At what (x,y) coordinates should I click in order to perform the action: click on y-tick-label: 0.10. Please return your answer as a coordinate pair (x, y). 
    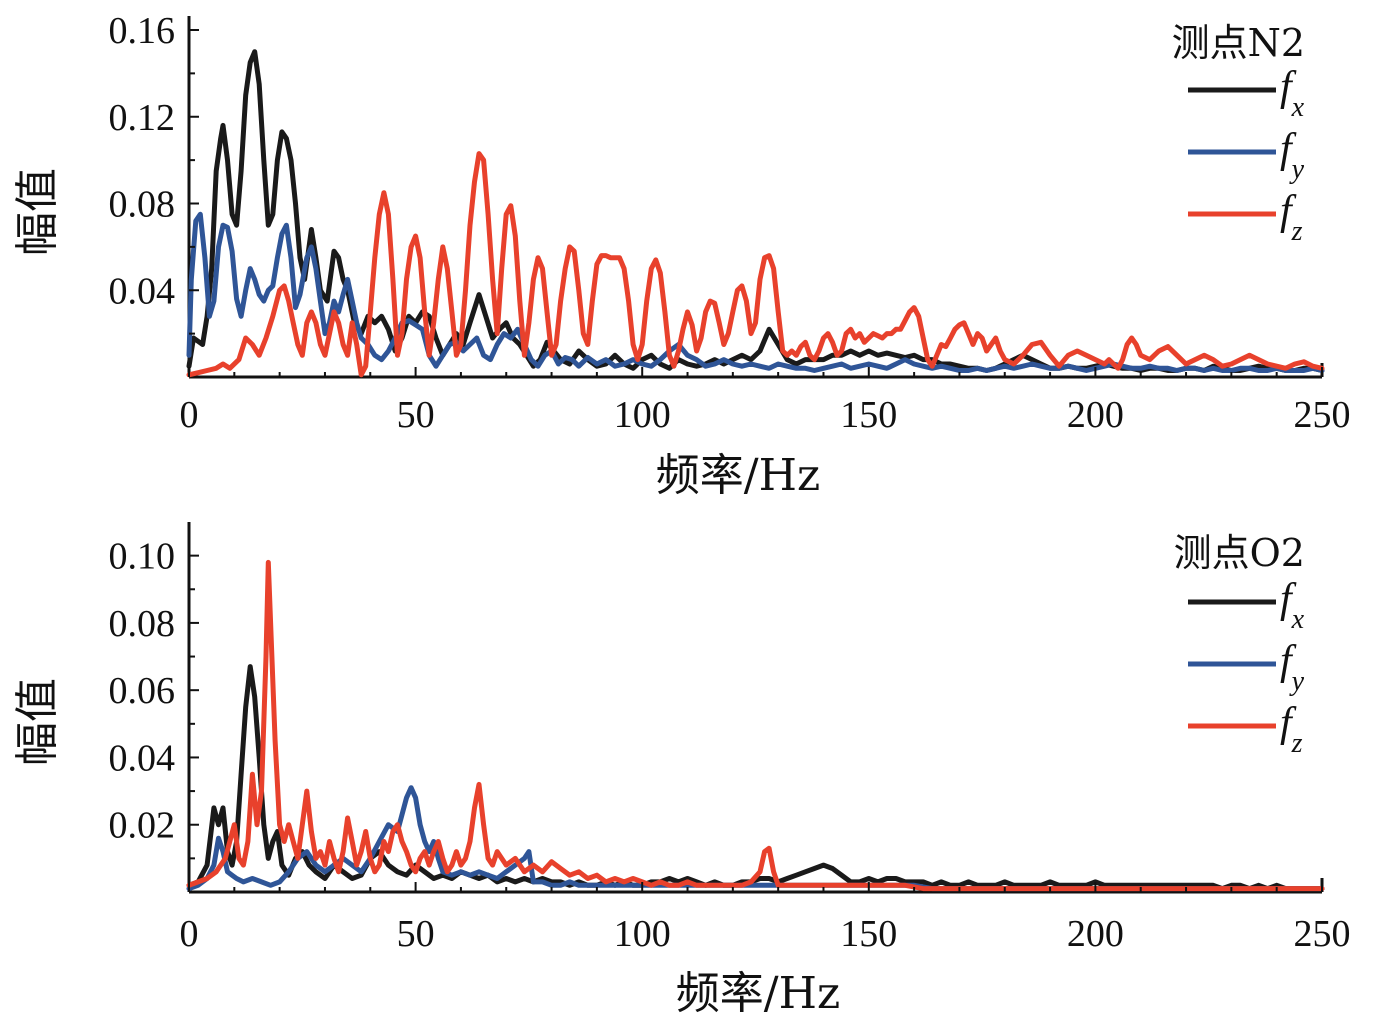
    Looking at the image, I should click on (142, 557).